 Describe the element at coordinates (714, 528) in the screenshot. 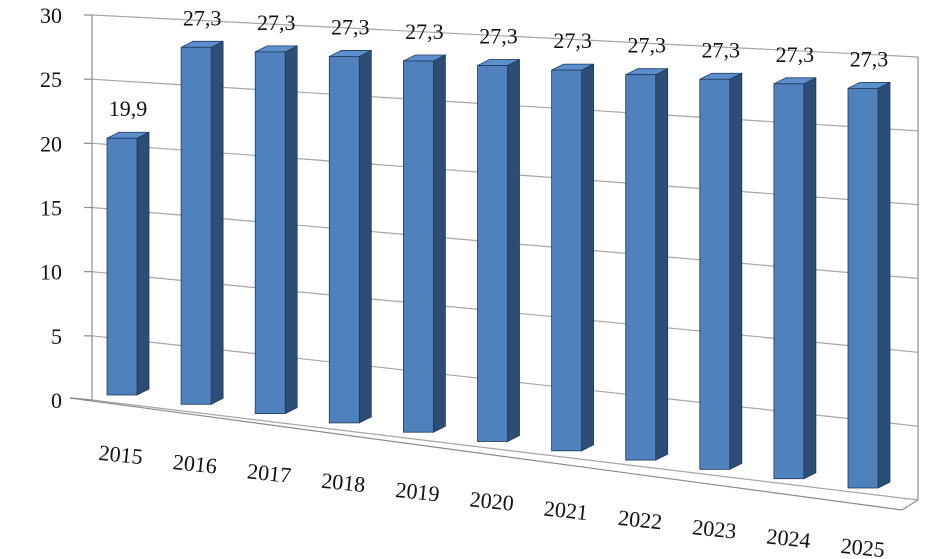

I see `x-tick-label: 2023` at that location.